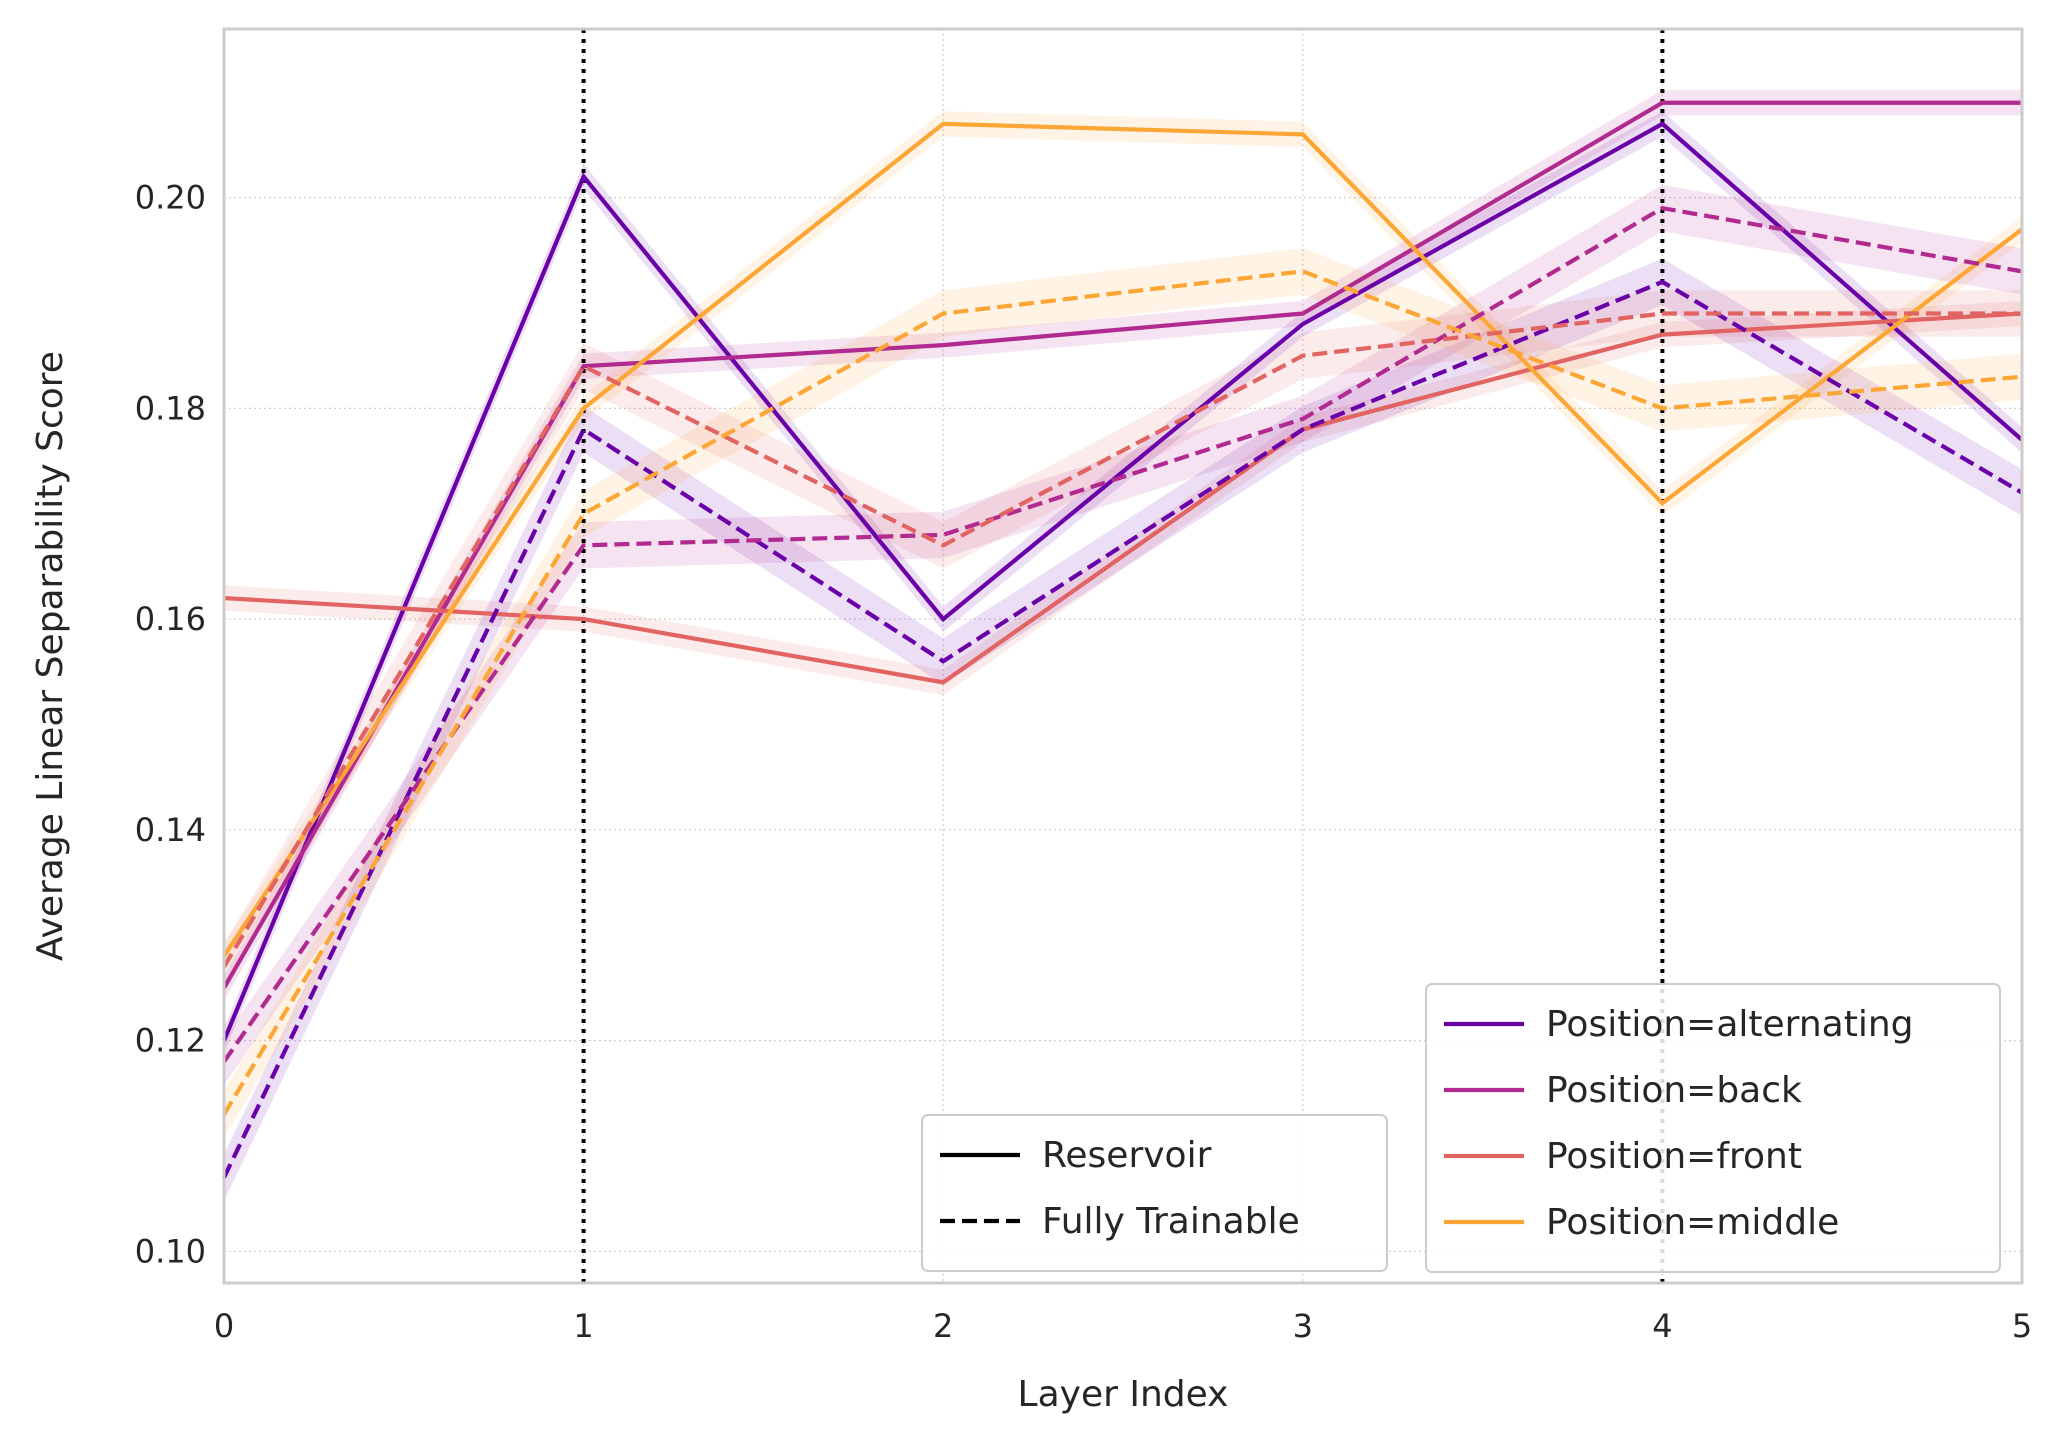  Describe the element at coordinates (170, 408) in the screenshot. I see `y-tick-label: 0.18` at that location.